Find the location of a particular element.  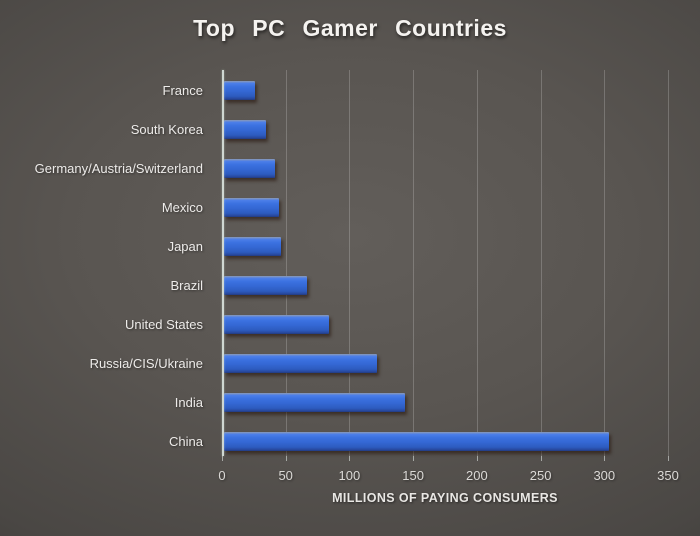

tick-label-300: 300 is located at coordinates (604, 475).